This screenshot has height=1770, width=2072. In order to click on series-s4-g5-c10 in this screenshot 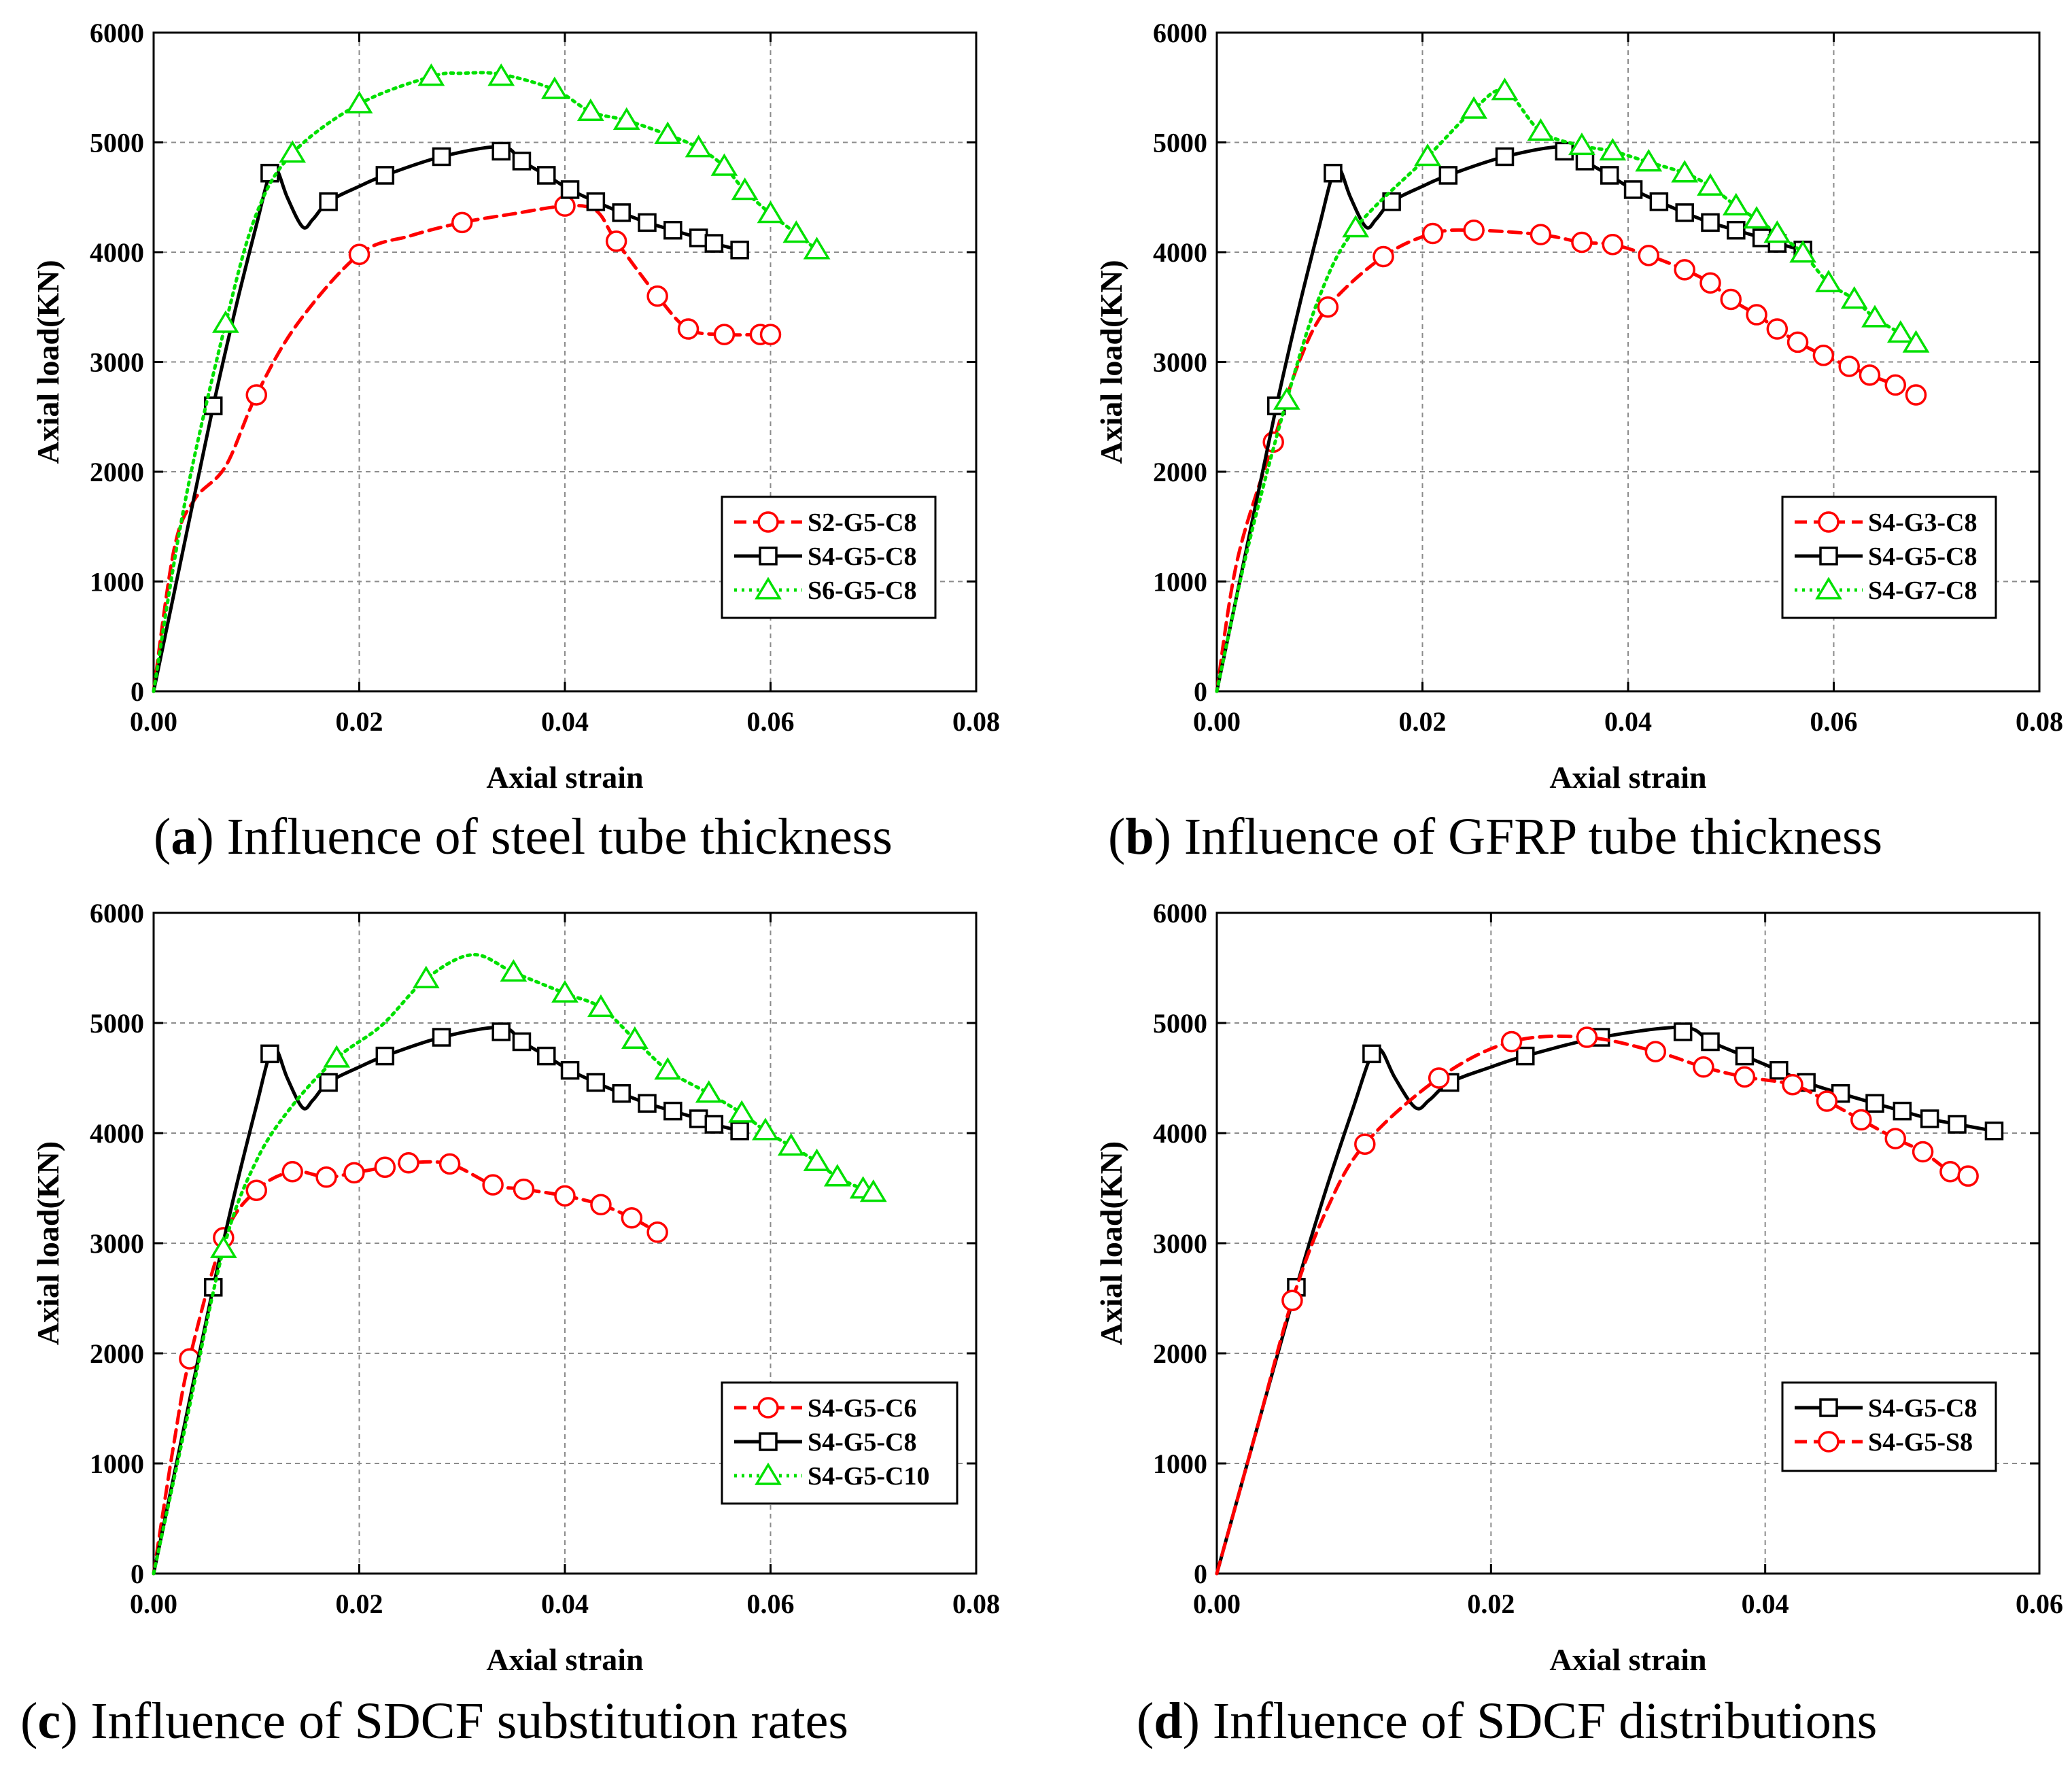, I will do `click(519, 1264)`.